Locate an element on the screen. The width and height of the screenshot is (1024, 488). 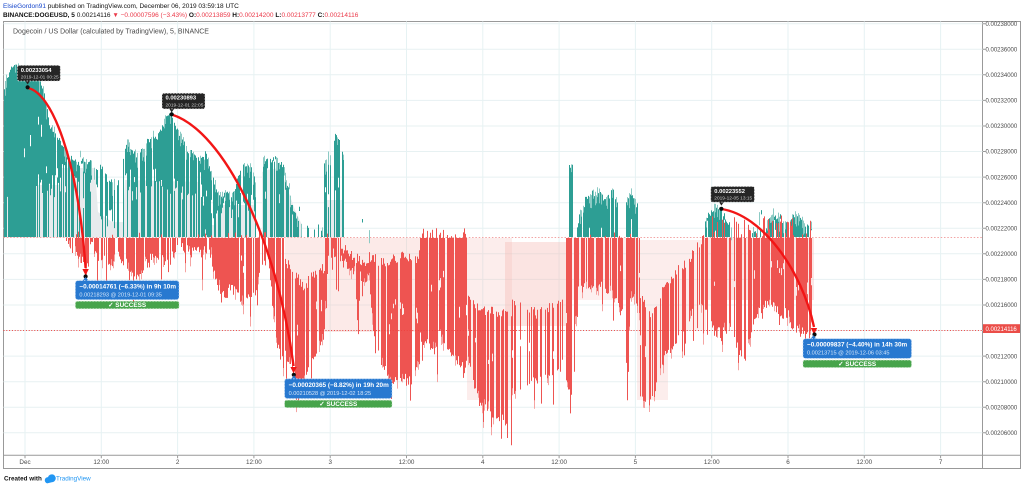
svg-text: 0.00226000 is located at coordinates (1002, 178).